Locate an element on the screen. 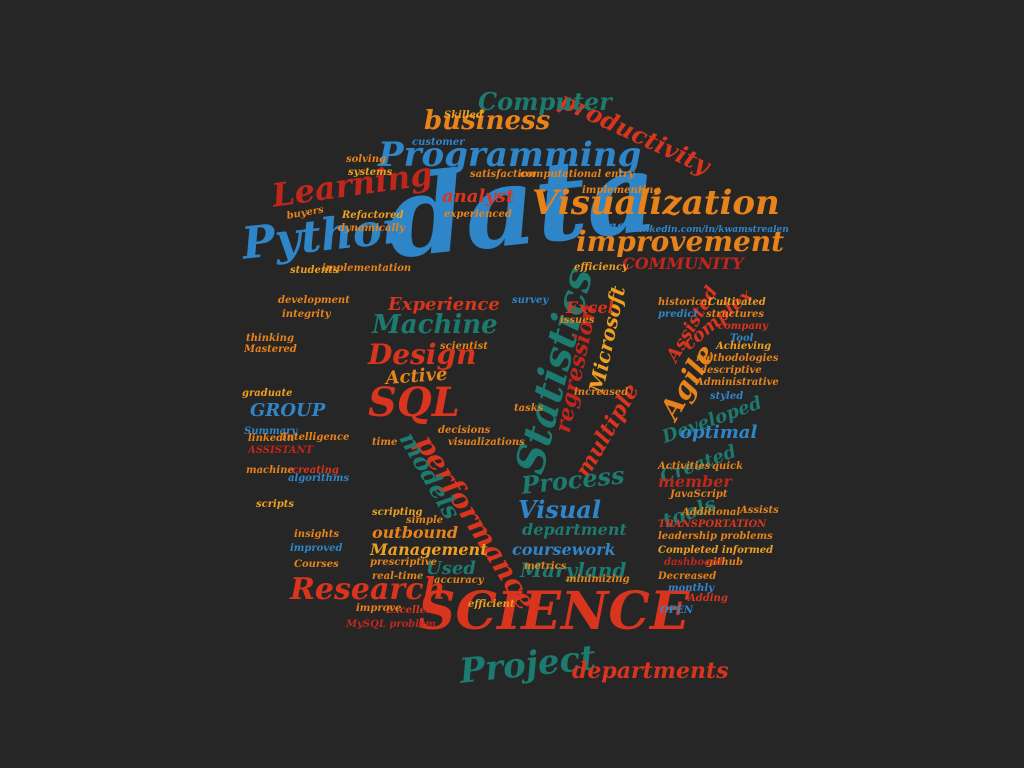  word-programming: Programming is located at coordinates (510, 155).